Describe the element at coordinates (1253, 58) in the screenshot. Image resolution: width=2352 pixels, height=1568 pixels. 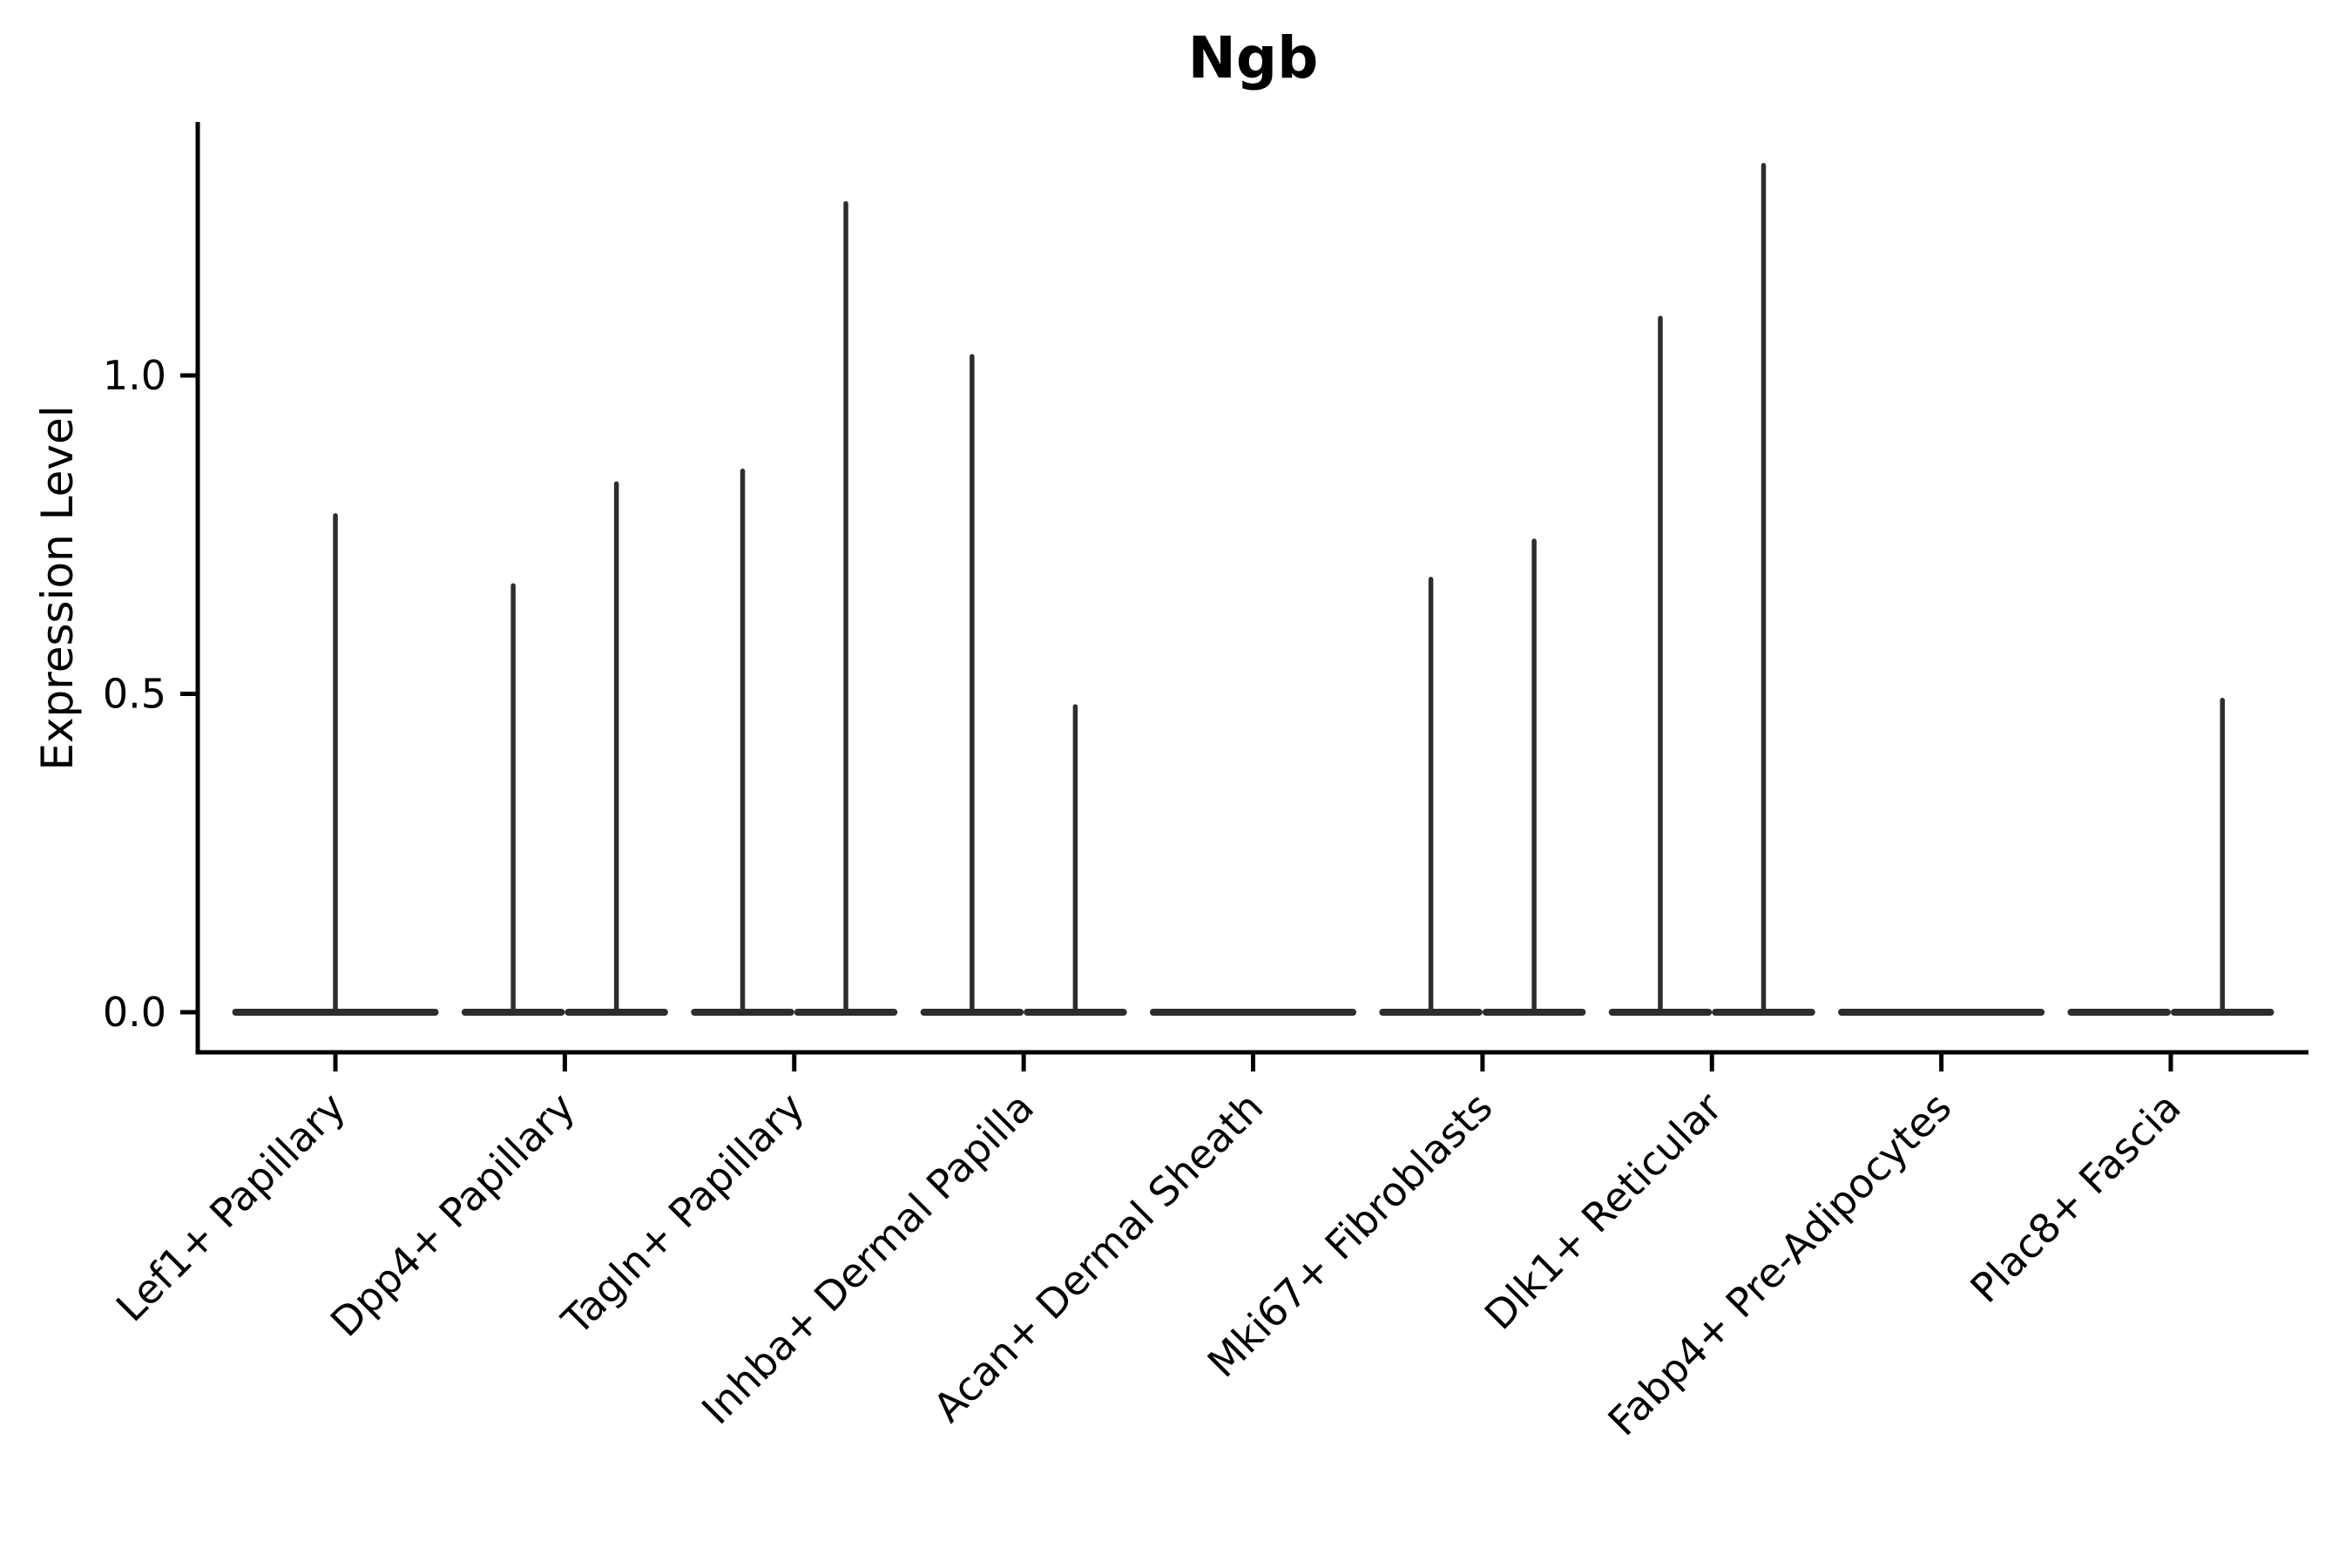
I see `plot-title: Ngb` at that location.